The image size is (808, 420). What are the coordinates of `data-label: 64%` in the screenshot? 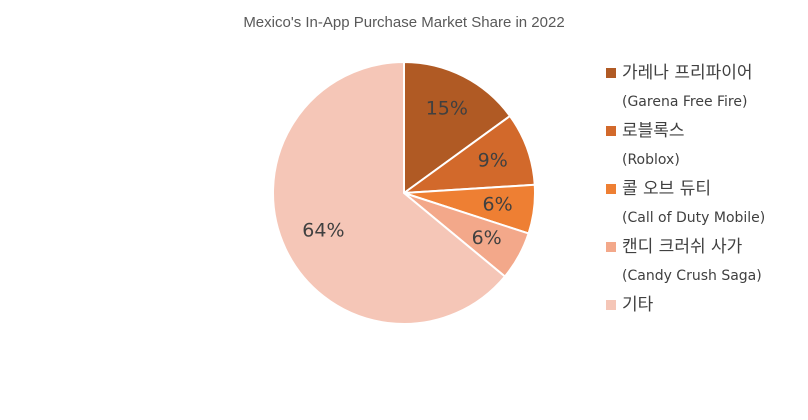 It's located at (323, 230).